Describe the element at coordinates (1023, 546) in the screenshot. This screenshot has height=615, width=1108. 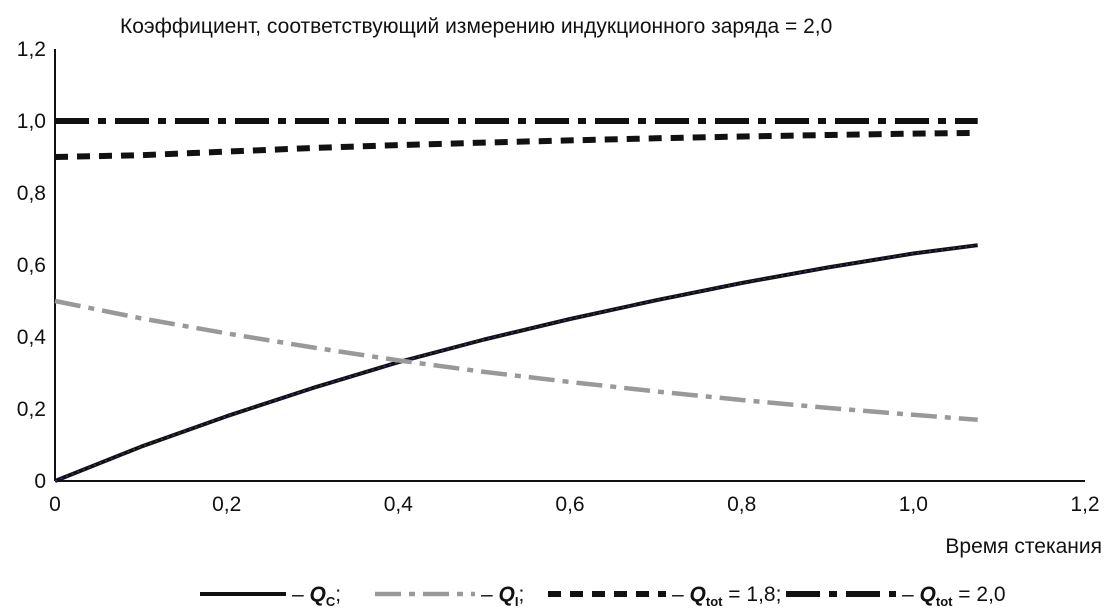
I see `x-axis-label: Время стекания` at that location.